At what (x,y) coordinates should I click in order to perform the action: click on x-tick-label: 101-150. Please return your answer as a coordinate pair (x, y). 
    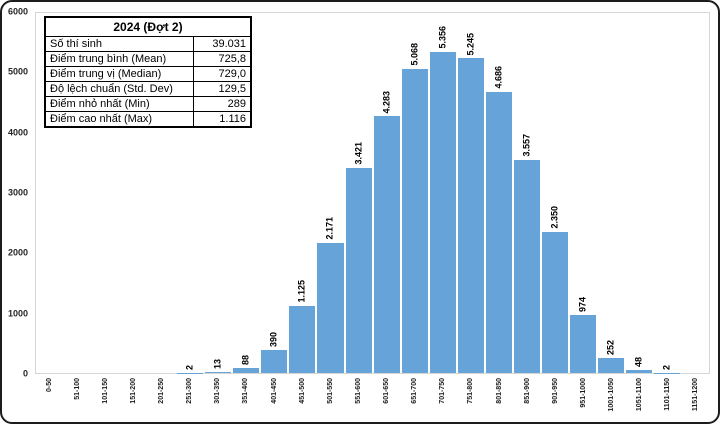
    Looking at the image, I should click on (105, 391).